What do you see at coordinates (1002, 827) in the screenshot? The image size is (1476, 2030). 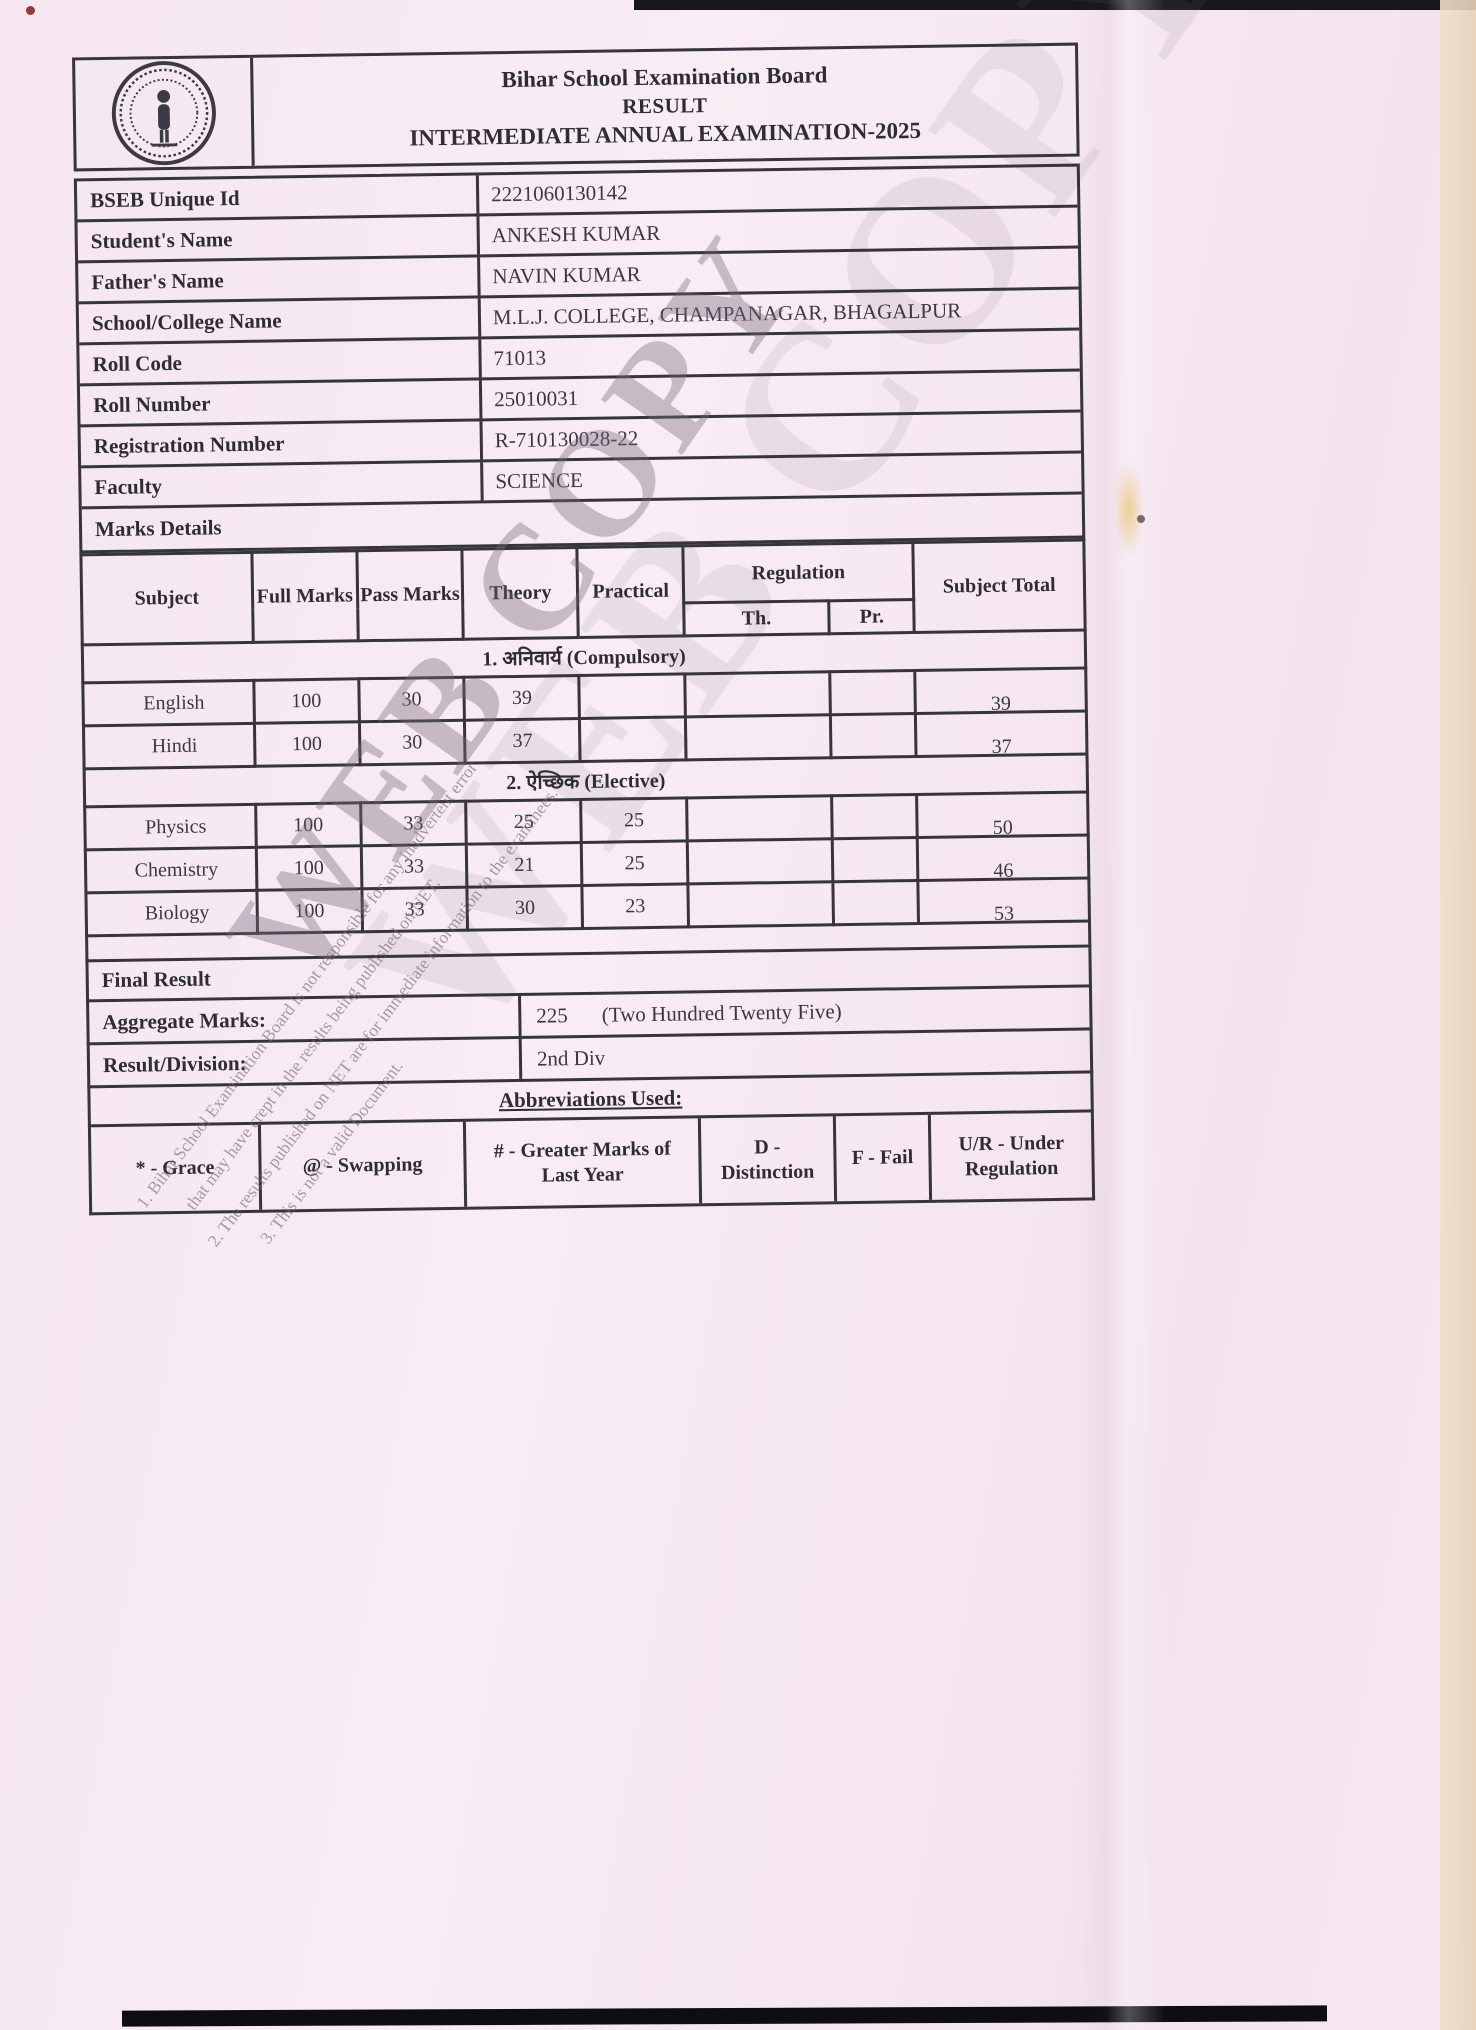 I see `subject-total-value: 50` at bounding box center [1002, 827].